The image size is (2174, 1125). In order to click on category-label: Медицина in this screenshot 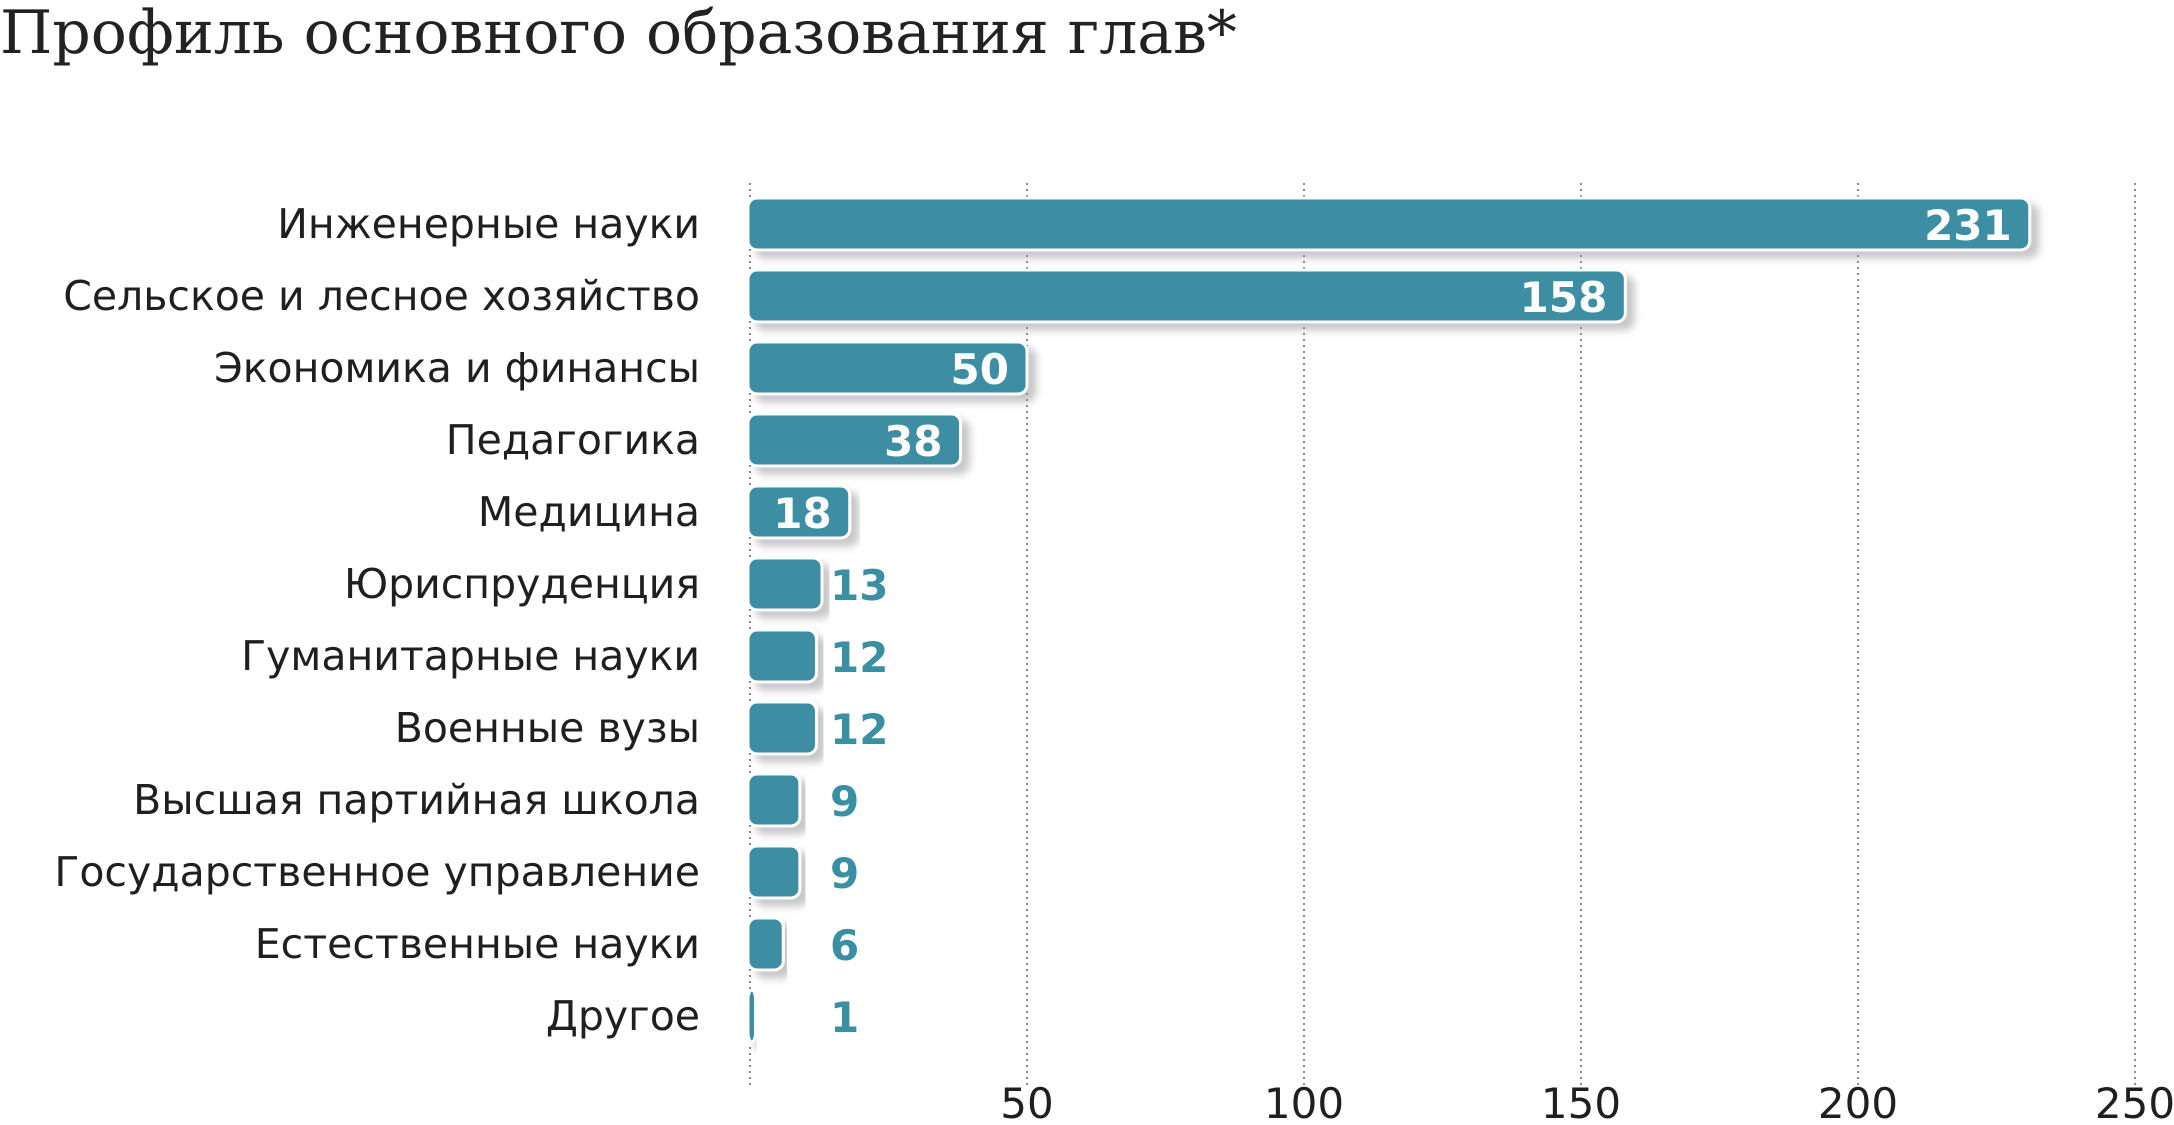, I will do `click(589, 512)`.